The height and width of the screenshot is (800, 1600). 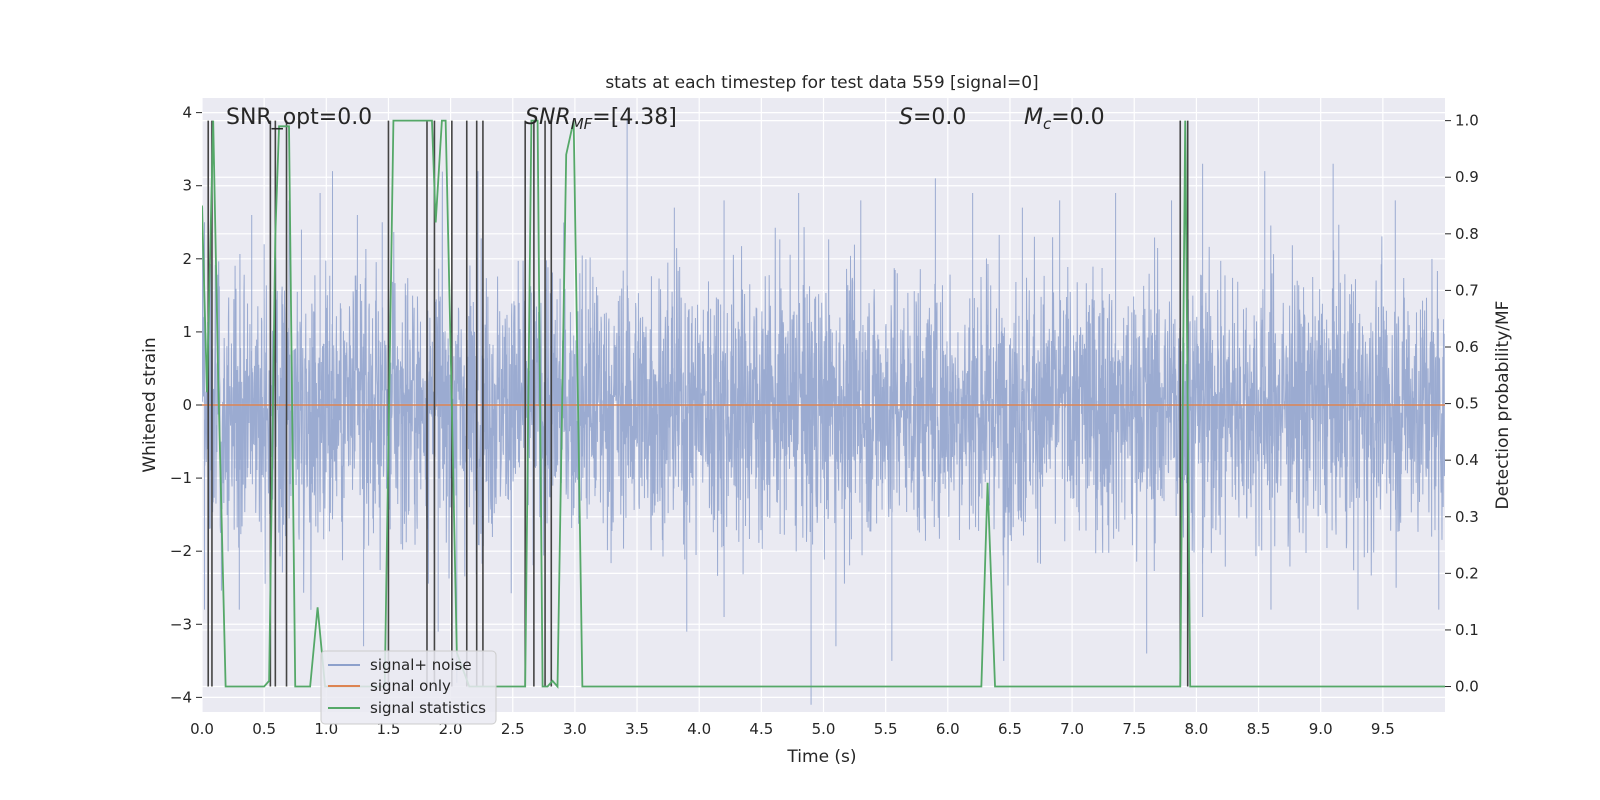 What do you see at coordinates (150, 404) in the screenshot?
I see `y-left-axis-label: Whitened strain` at bounding box center [150, 404].